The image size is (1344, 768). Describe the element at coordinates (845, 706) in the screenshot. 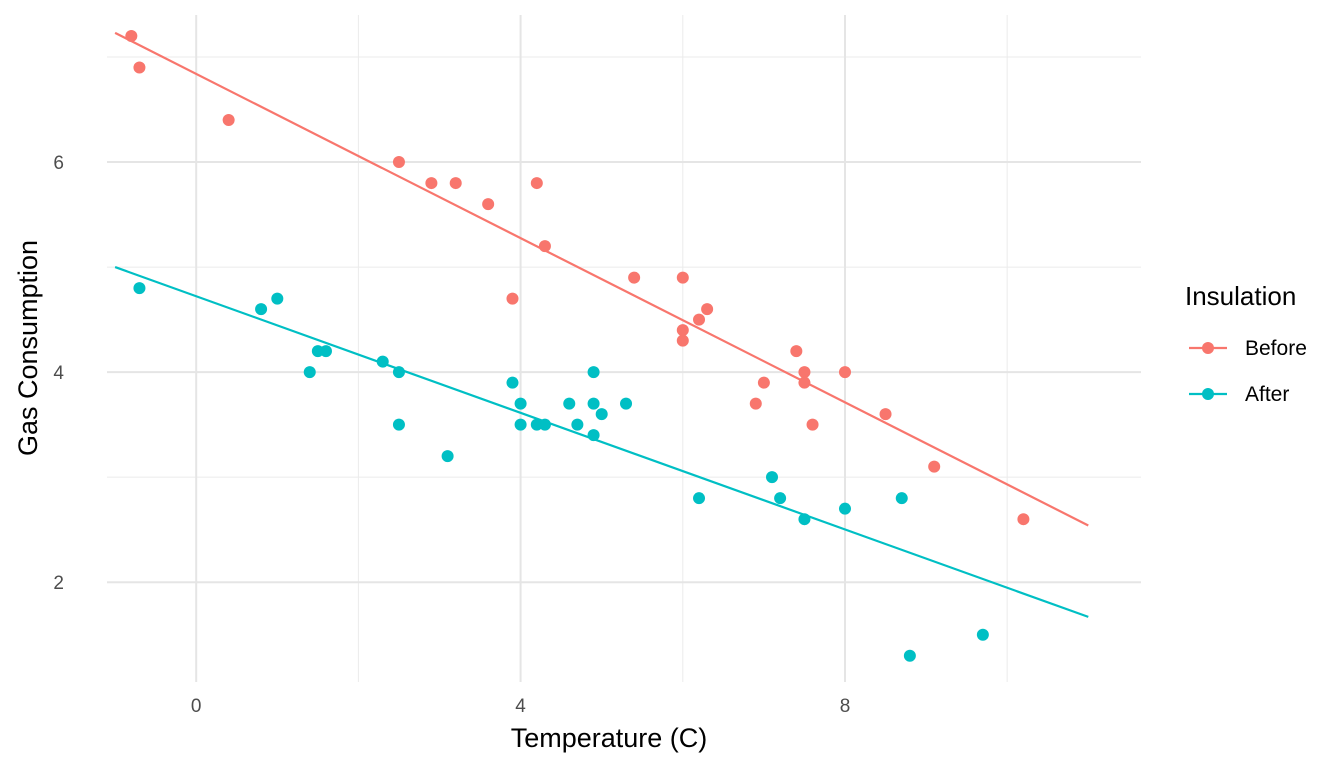

I see `x-tick-label: 8` at that location.